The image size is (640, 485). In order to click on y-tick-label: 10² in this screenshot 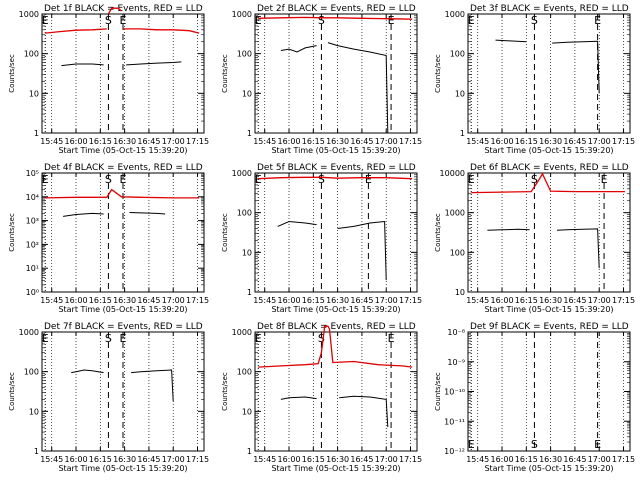, I will do `click(32, 244)`.